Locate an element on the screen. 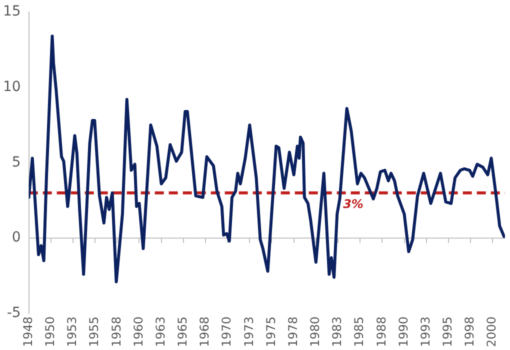 This screenshot has height=350, width=510. x-tick-label: 1988 is located at coordinates (381, 332).